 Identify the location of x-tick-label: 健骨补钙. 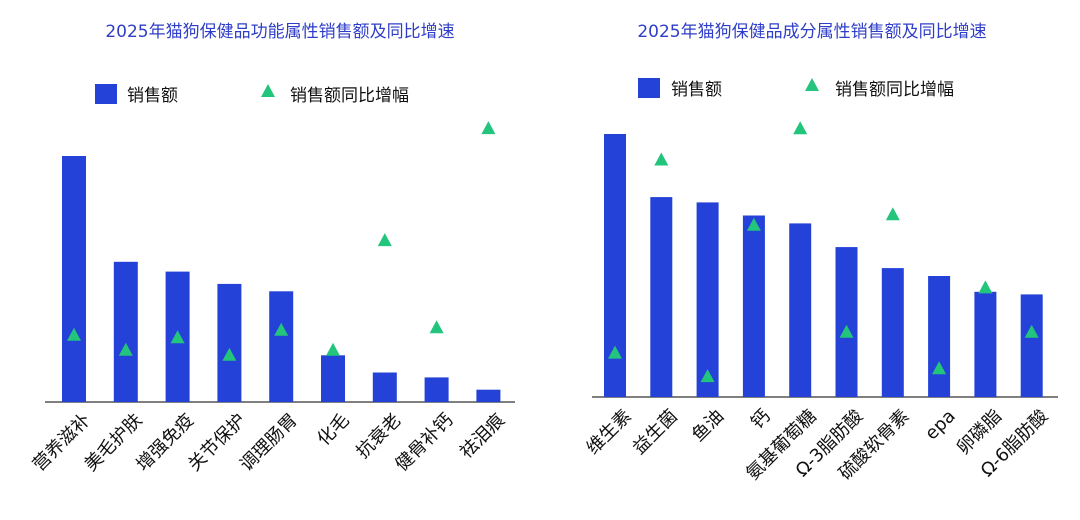
(424, 443).